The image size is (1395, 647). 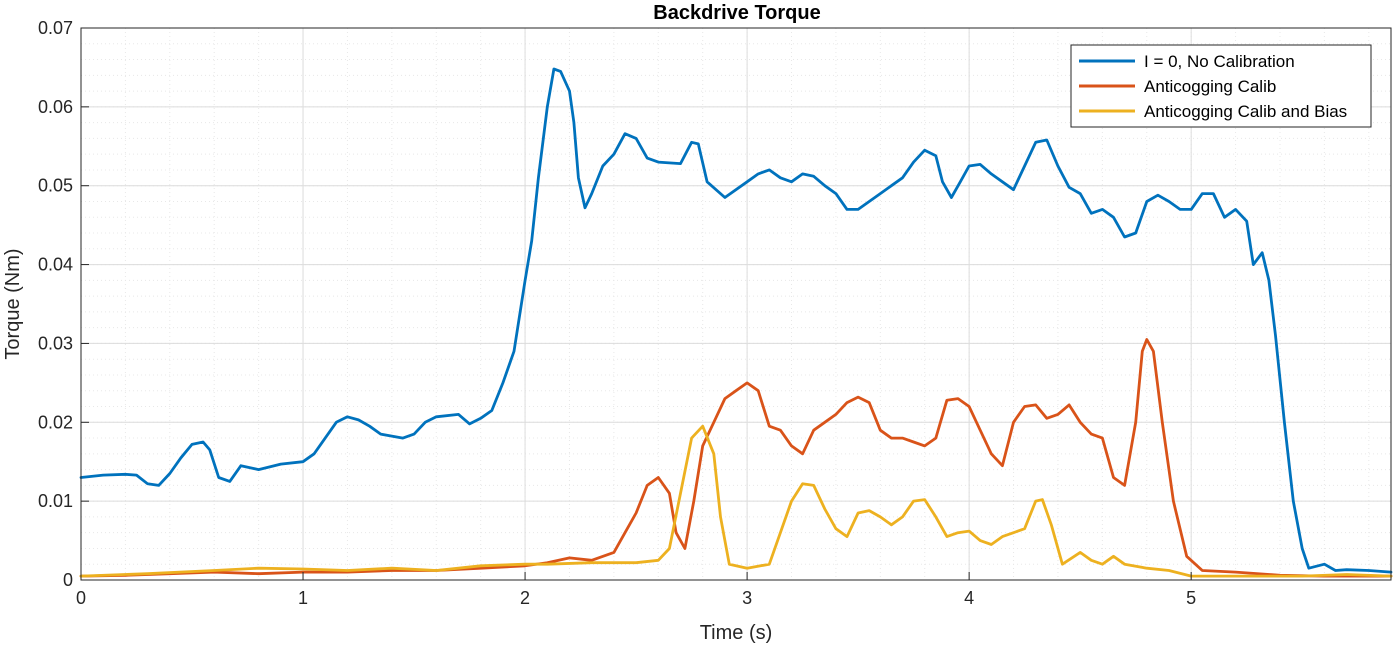 What do you see at coordinates (63, 304) in the screenshot?
I see `y-axis-ticks: 0 0.01 0.02 0.03 0.04 0.05 0.06 0.07` at bounding box center [63, 304].